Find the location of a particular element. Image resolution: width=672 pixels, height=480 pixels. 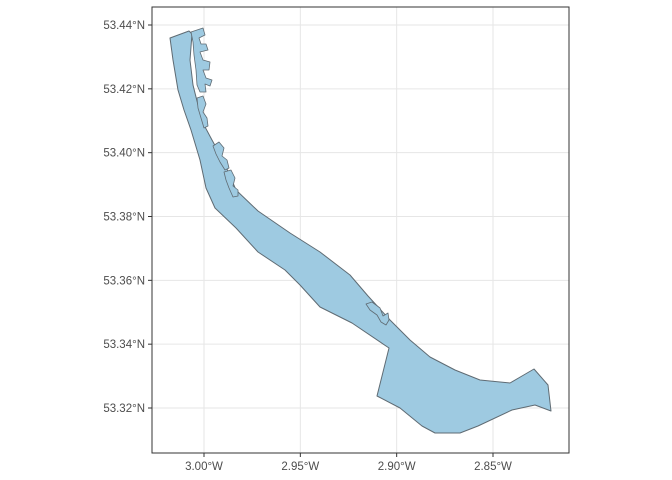

y-tick-label: 53.40°N is located at coordinates (124, 154).